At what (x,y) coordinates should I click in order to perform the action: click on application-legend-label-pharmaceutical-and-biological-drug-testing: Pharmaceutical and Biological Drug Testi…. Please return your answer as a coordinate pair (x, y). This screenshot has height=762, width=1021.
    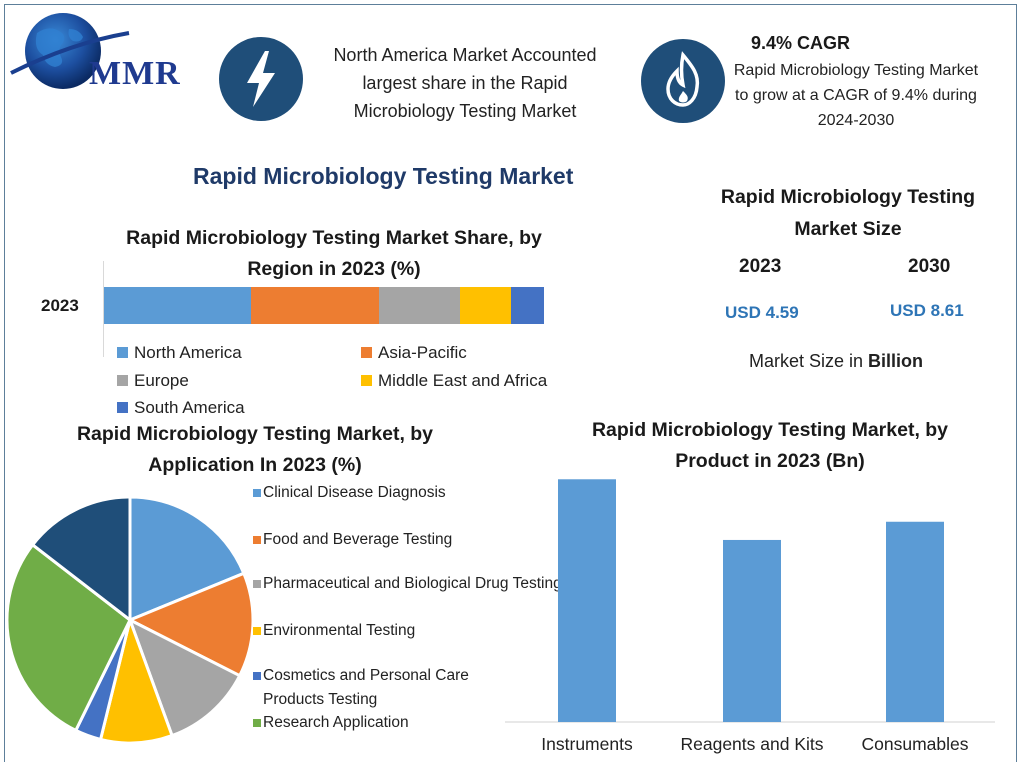
    Looking at the image, I should click on (412, 583).